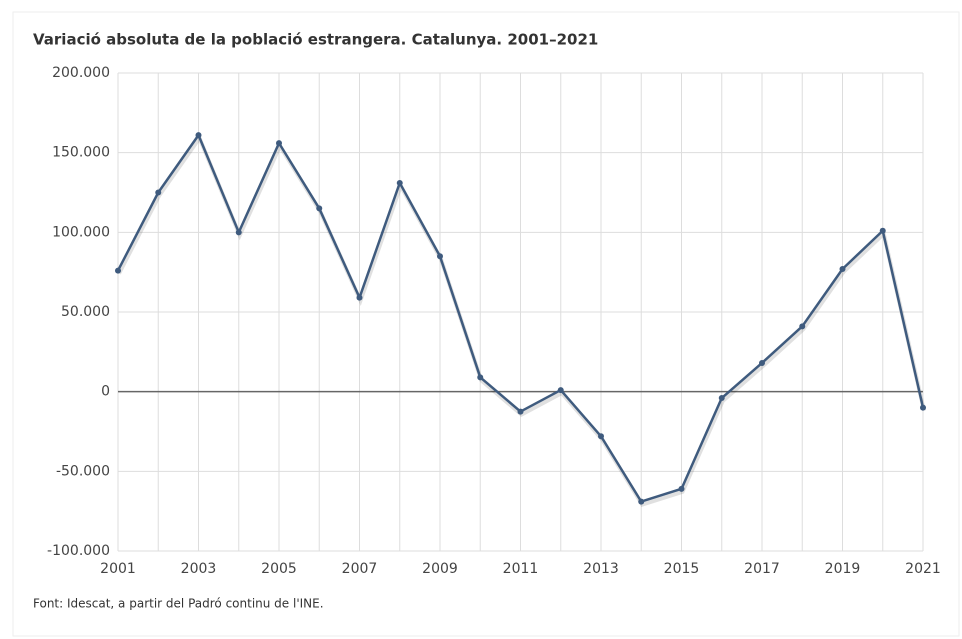 This screenshot has height=639, width=962. I want to click on x-tick-label: 2011, so click(521, 569).